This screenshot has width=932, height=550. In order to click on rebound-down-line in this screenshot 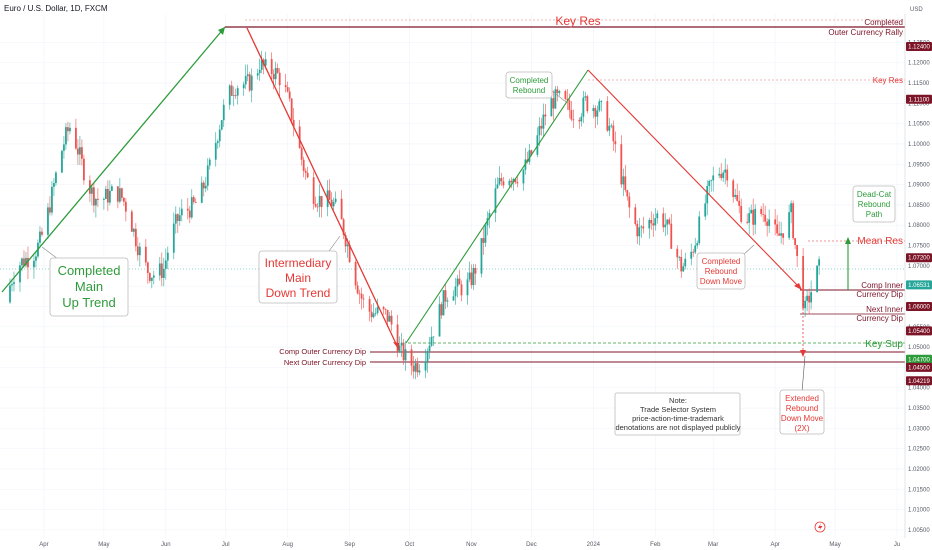, I will do `click(695, 180)`.